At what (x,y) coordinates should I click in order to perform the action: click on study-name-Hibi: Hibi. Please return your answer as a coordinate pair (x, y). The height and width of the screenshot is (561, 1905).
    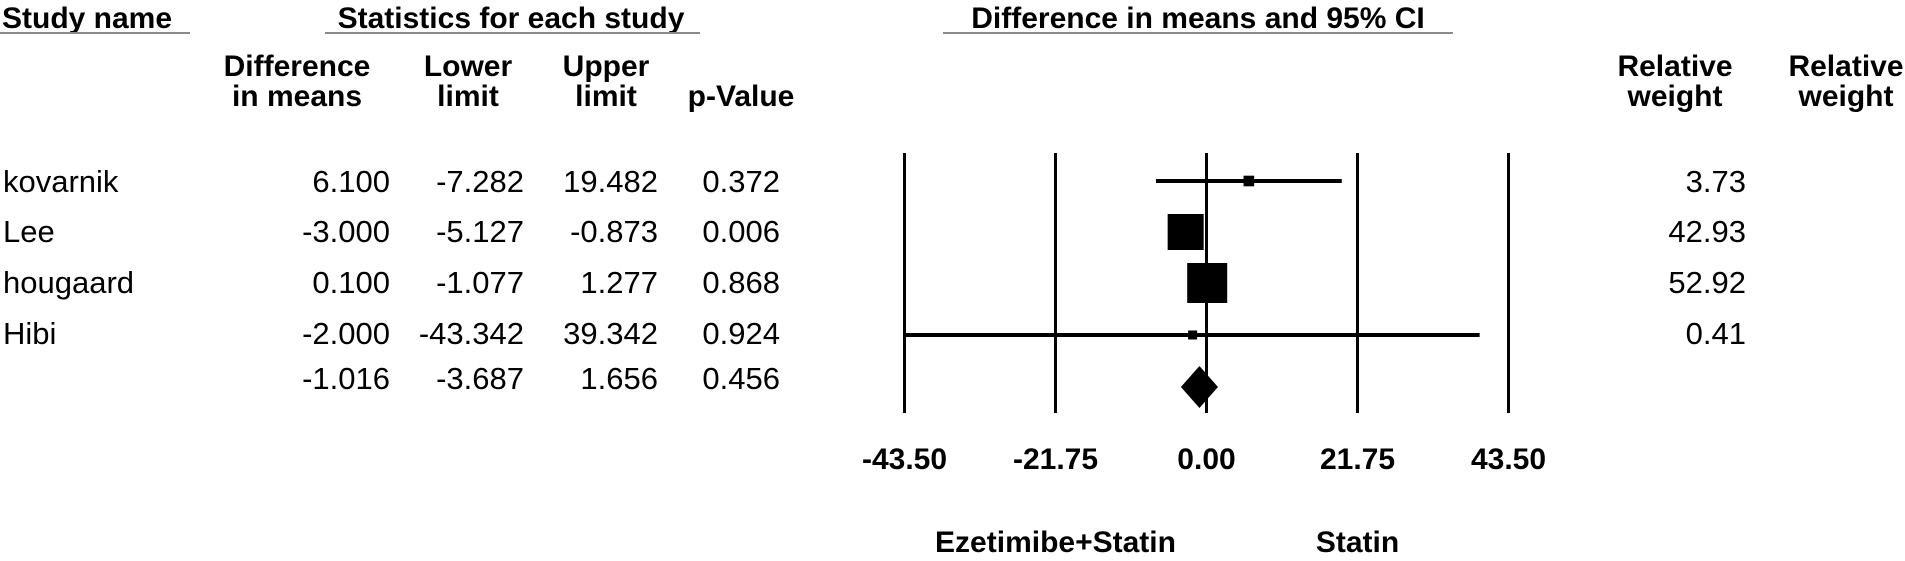
    Looking at the image, I should click on (30, 333).